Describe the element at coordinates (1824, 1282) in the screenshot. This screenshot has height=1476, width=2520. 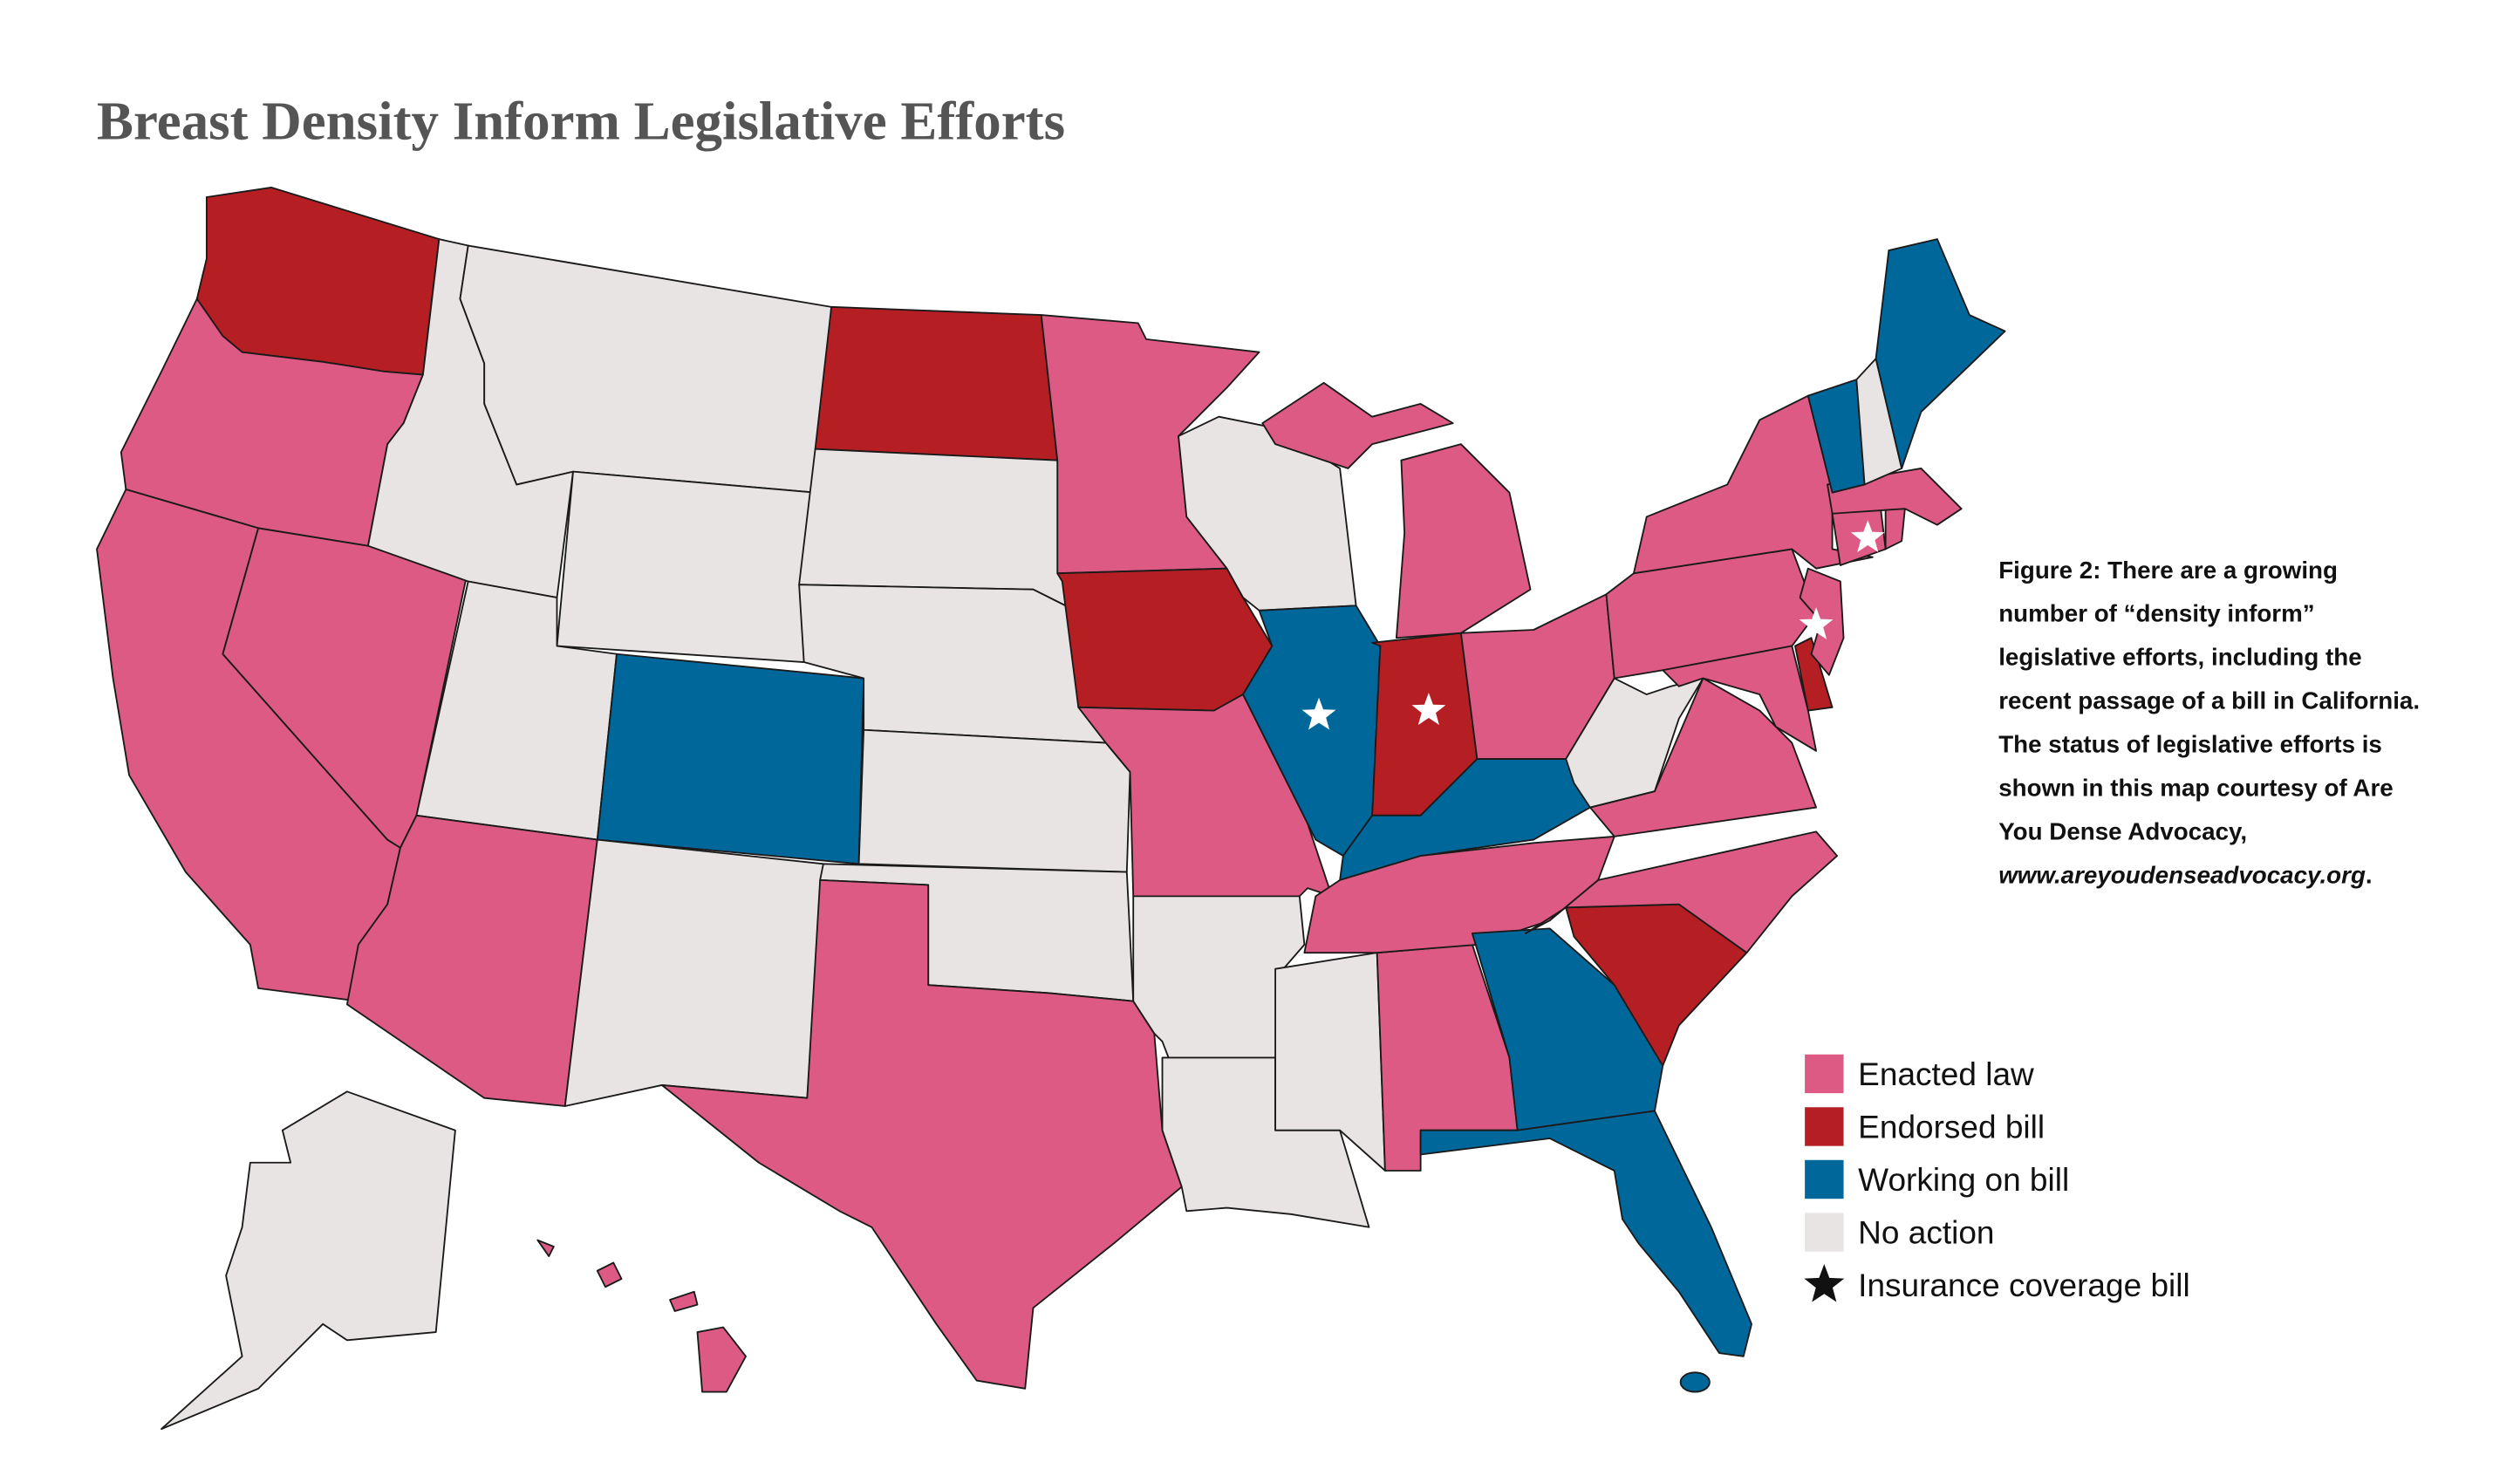
I see `legend-star` at that location.